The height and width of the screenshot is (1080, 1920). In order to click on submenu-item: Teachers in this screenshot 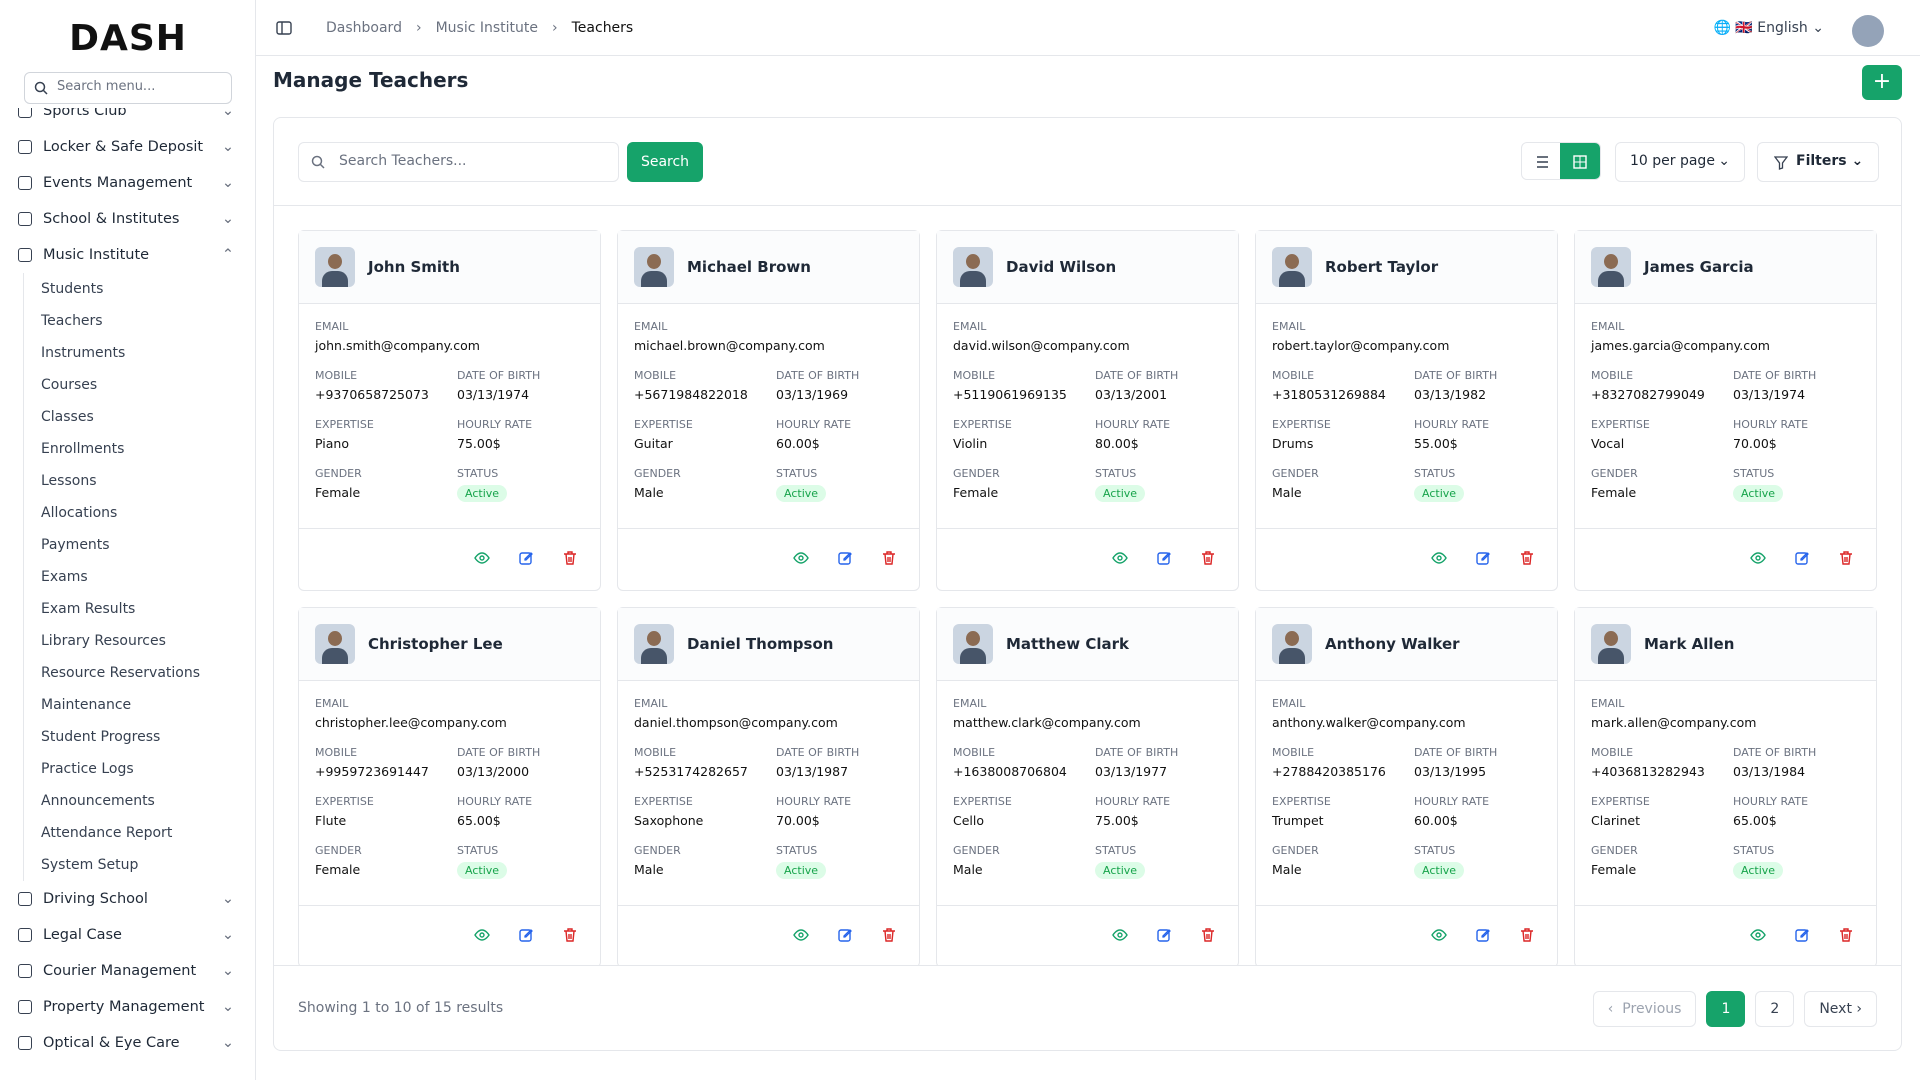, I will do `click(72, 321)`.